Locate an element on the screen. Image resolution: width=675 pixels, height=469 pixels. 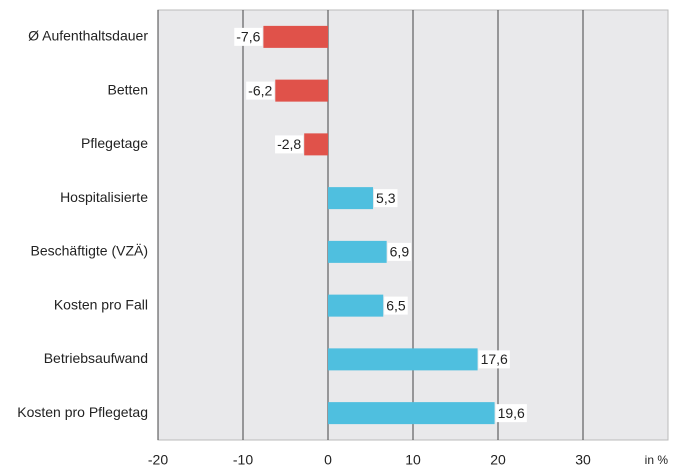
y-tick-label: Betten is located at coordinates (128, 89).